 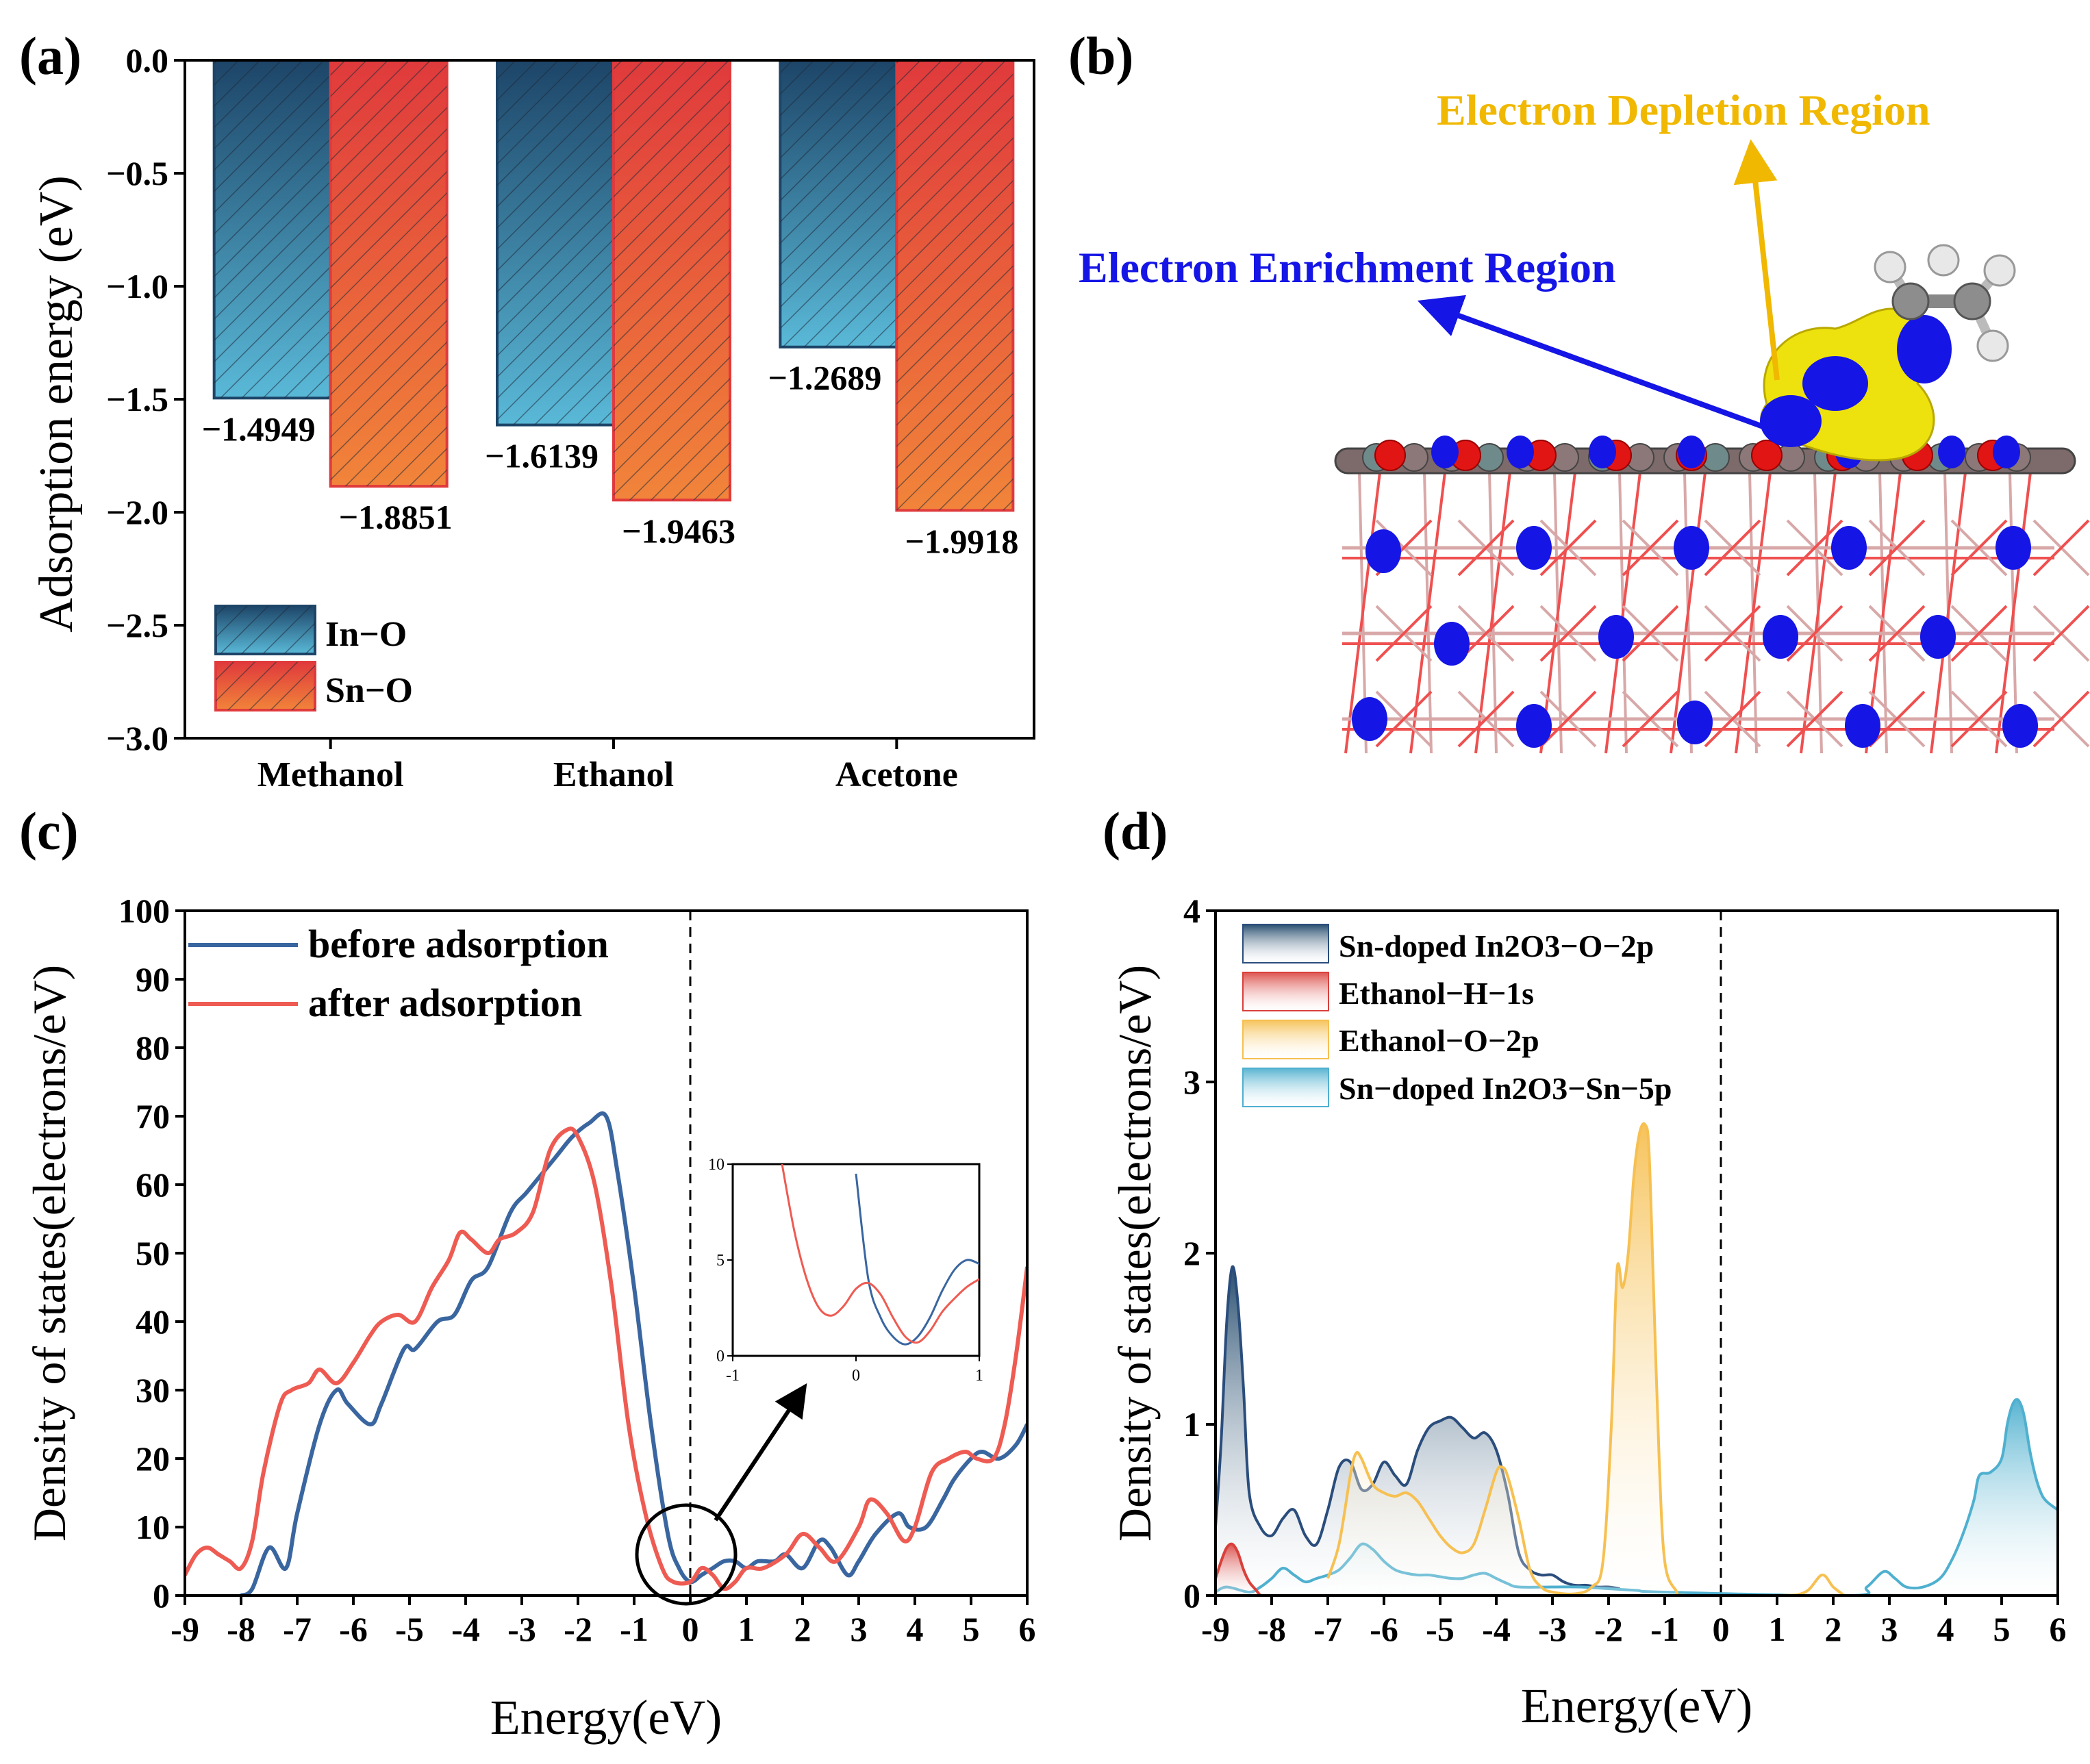 What do you see at coordinates (137, 286) in the screenshot?
I see `y-tick-label: −1.0` at bounding box center [137, 286].